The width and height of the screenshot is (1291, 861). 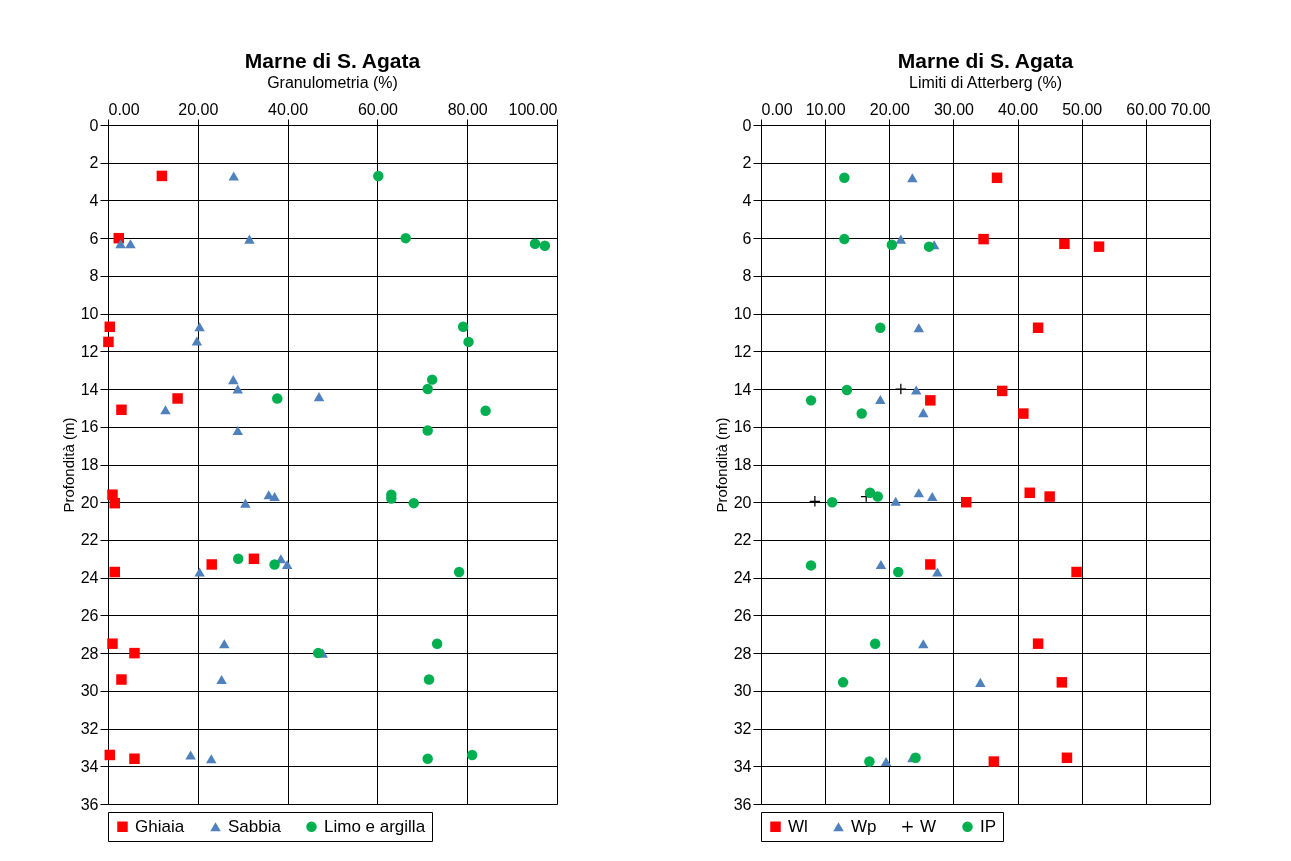 I want to click on legend-label: W, so click(x=928, y=826).